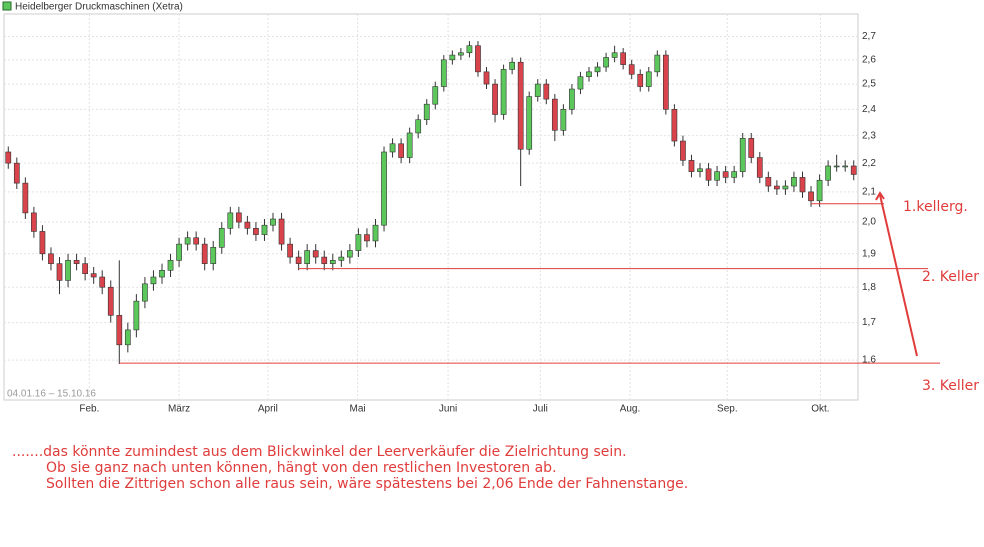 The image size is (984, 547). What do you see at coordinates (869, 59) in the screenshot?
I see `y-tick-label: 2,6` at bounding box center [869, 59].